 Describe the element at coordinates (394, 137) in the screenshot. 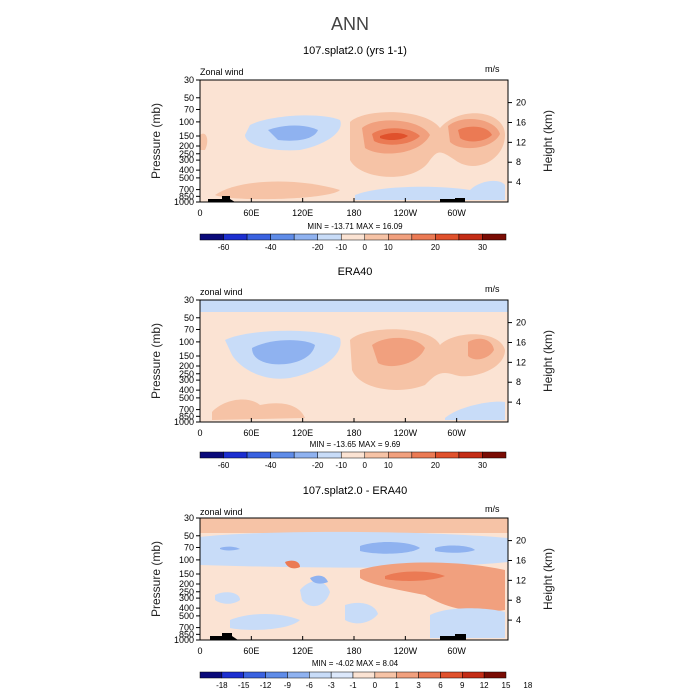

I see `p1-jet1-center` at that location.